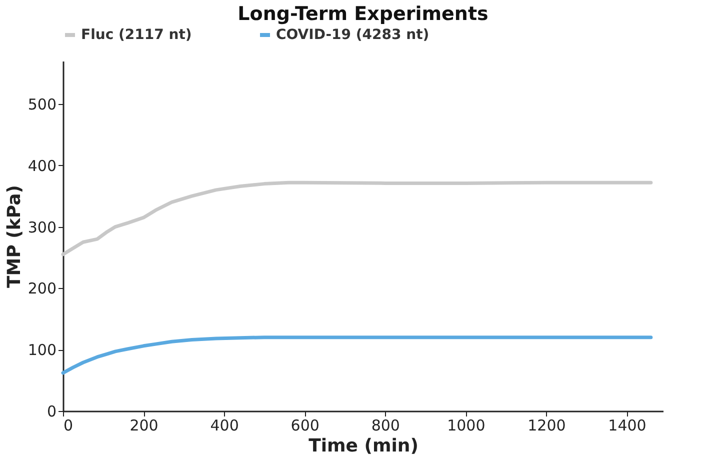 This screenshot has width=713, height=467. What do you see at coordinates (136, 35) in the screenshot?
I see `legend-label: Fluc (2117 nt)` at bounding box center [136, 35].